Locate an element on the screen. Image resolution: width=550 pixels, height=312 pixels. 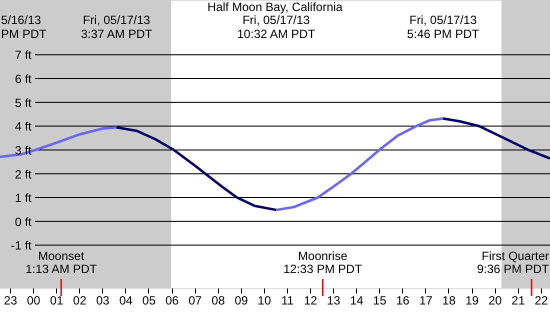
x-tick-label: 08 is located at coordinates (219, 301).